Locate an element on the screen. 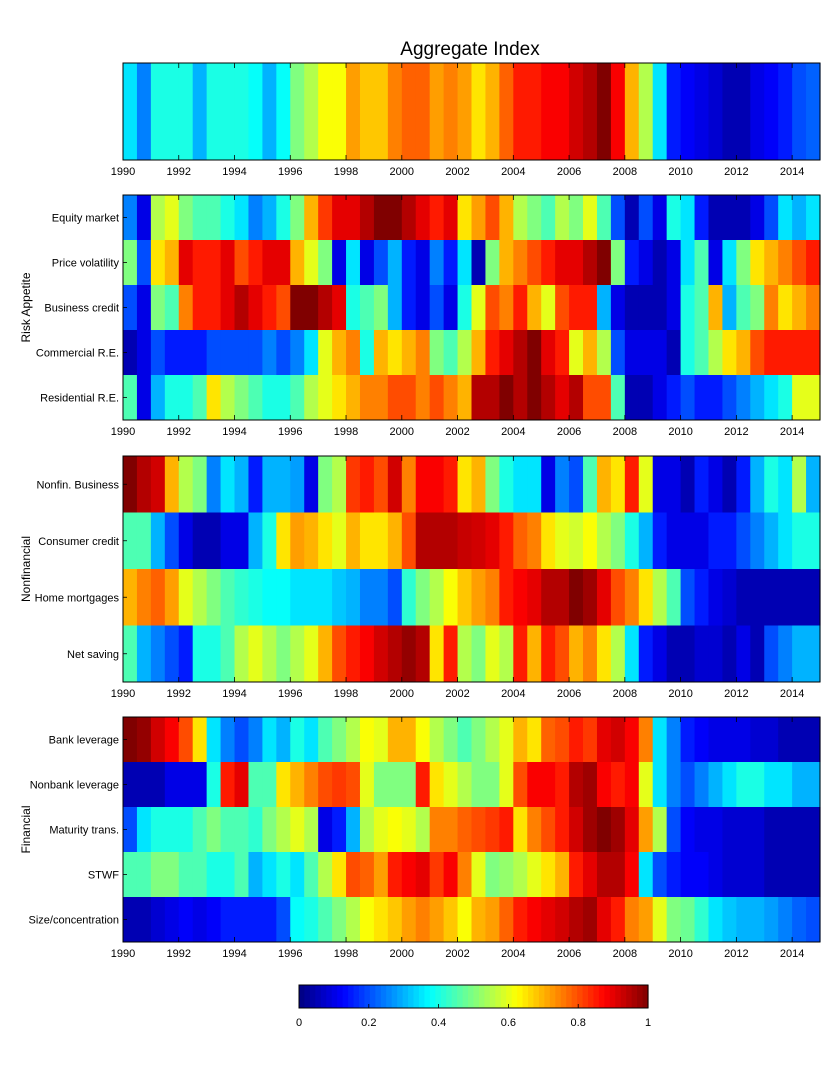 The height and width of the screenshot is (1075, 840). x-tick-label: 2002 is located at coordinates (457, 954).